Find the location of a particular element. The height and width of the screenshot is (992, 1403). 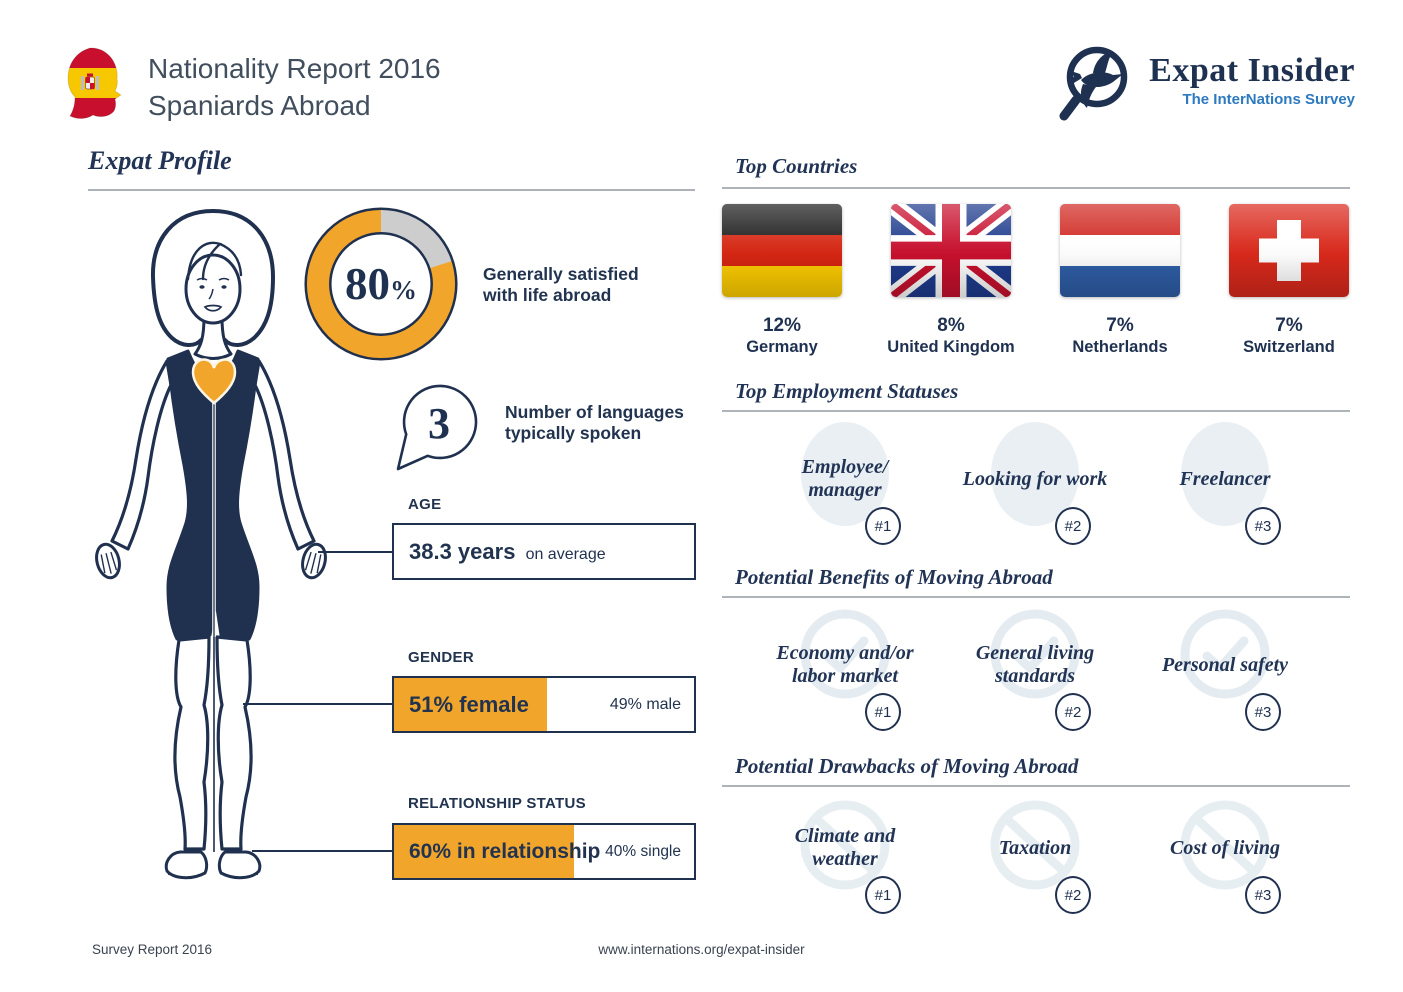

gender-connector-line is located at coordinates (317, 704).